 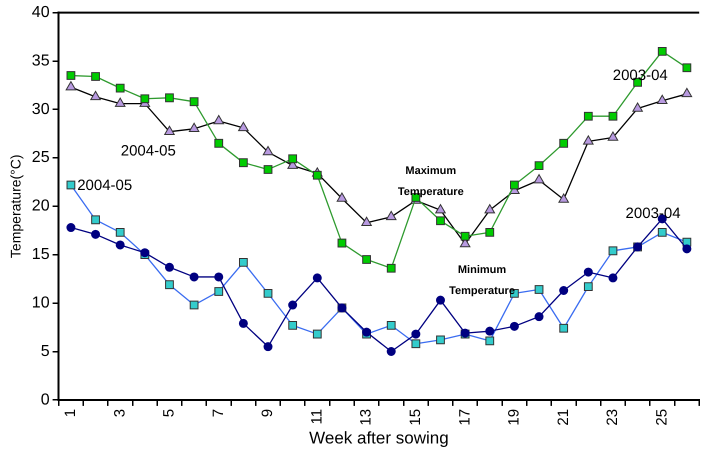 What do you see at coordinates (45, 399) in the screenshot?
I see `y-tick-label: 0` at bounding box center [45, 399].